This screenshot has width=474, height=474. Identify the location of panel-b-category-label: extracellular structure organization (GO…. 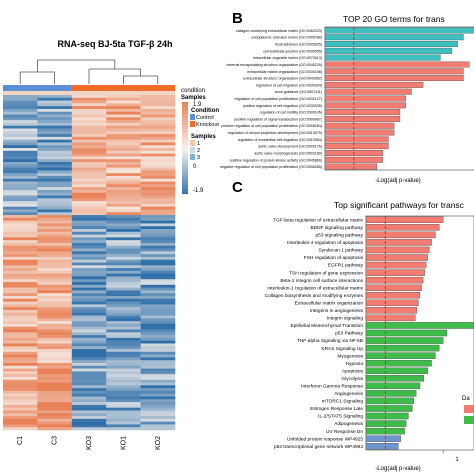
(282, 79).